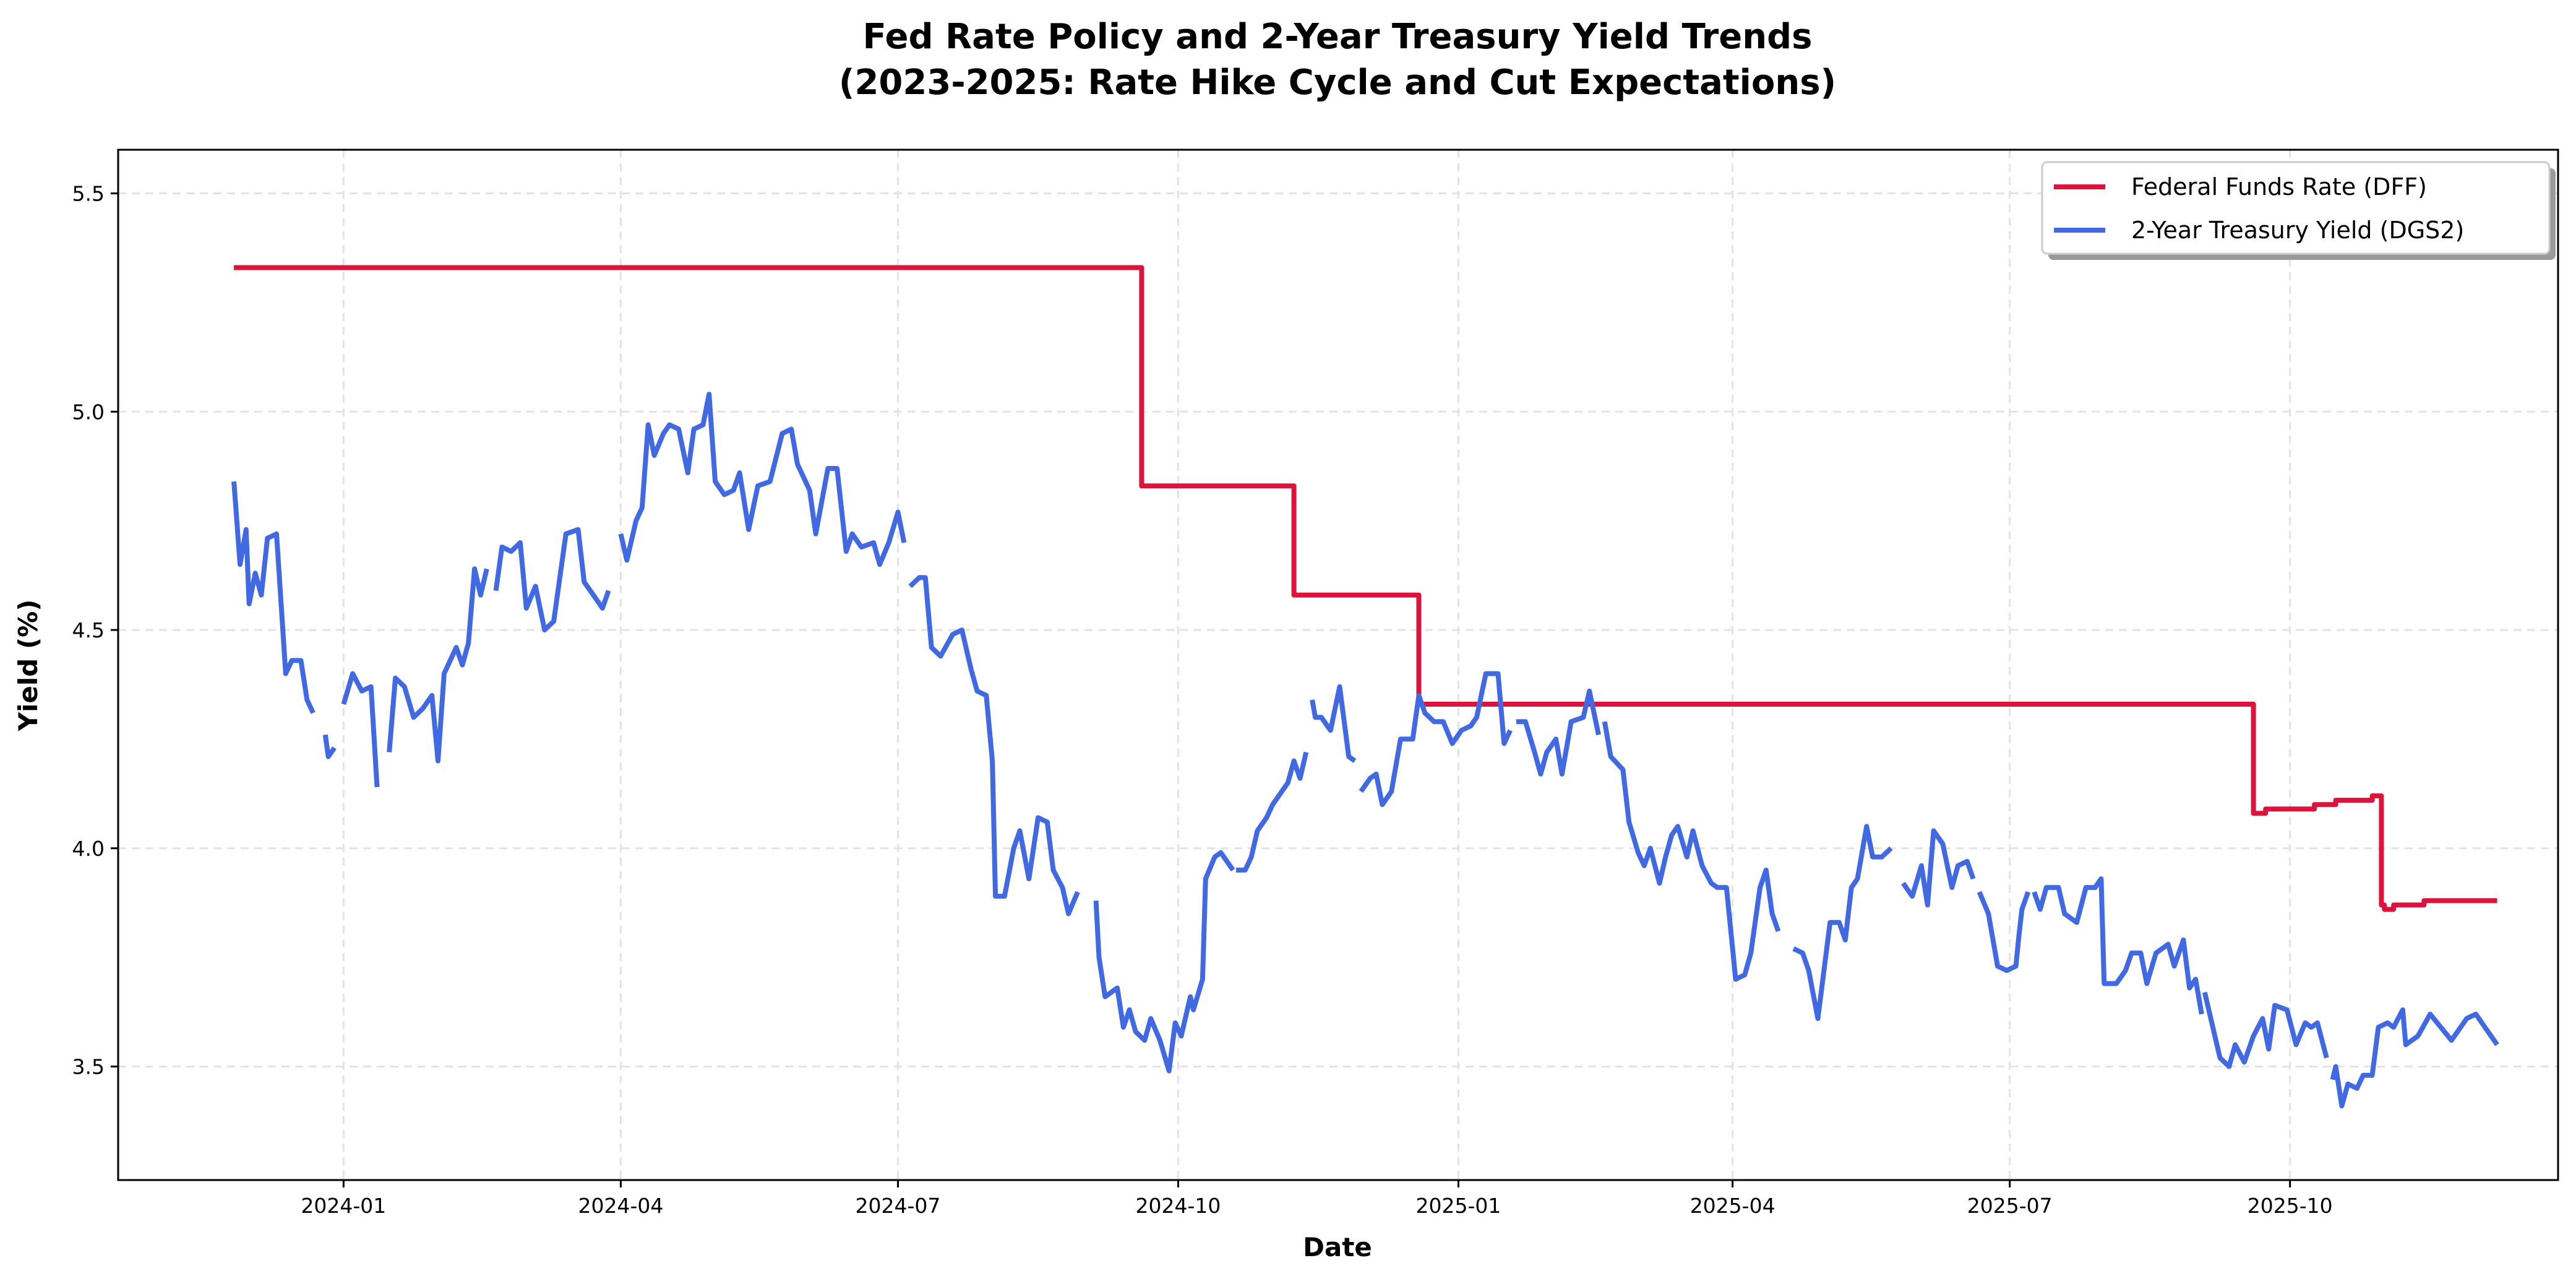 The width and height of the screenshot is (2576, 1284). What do you see at coordinates (88, 412) in the screenshot?
I see `y-tick-label: 5.0` at bounding box center [88, 412].